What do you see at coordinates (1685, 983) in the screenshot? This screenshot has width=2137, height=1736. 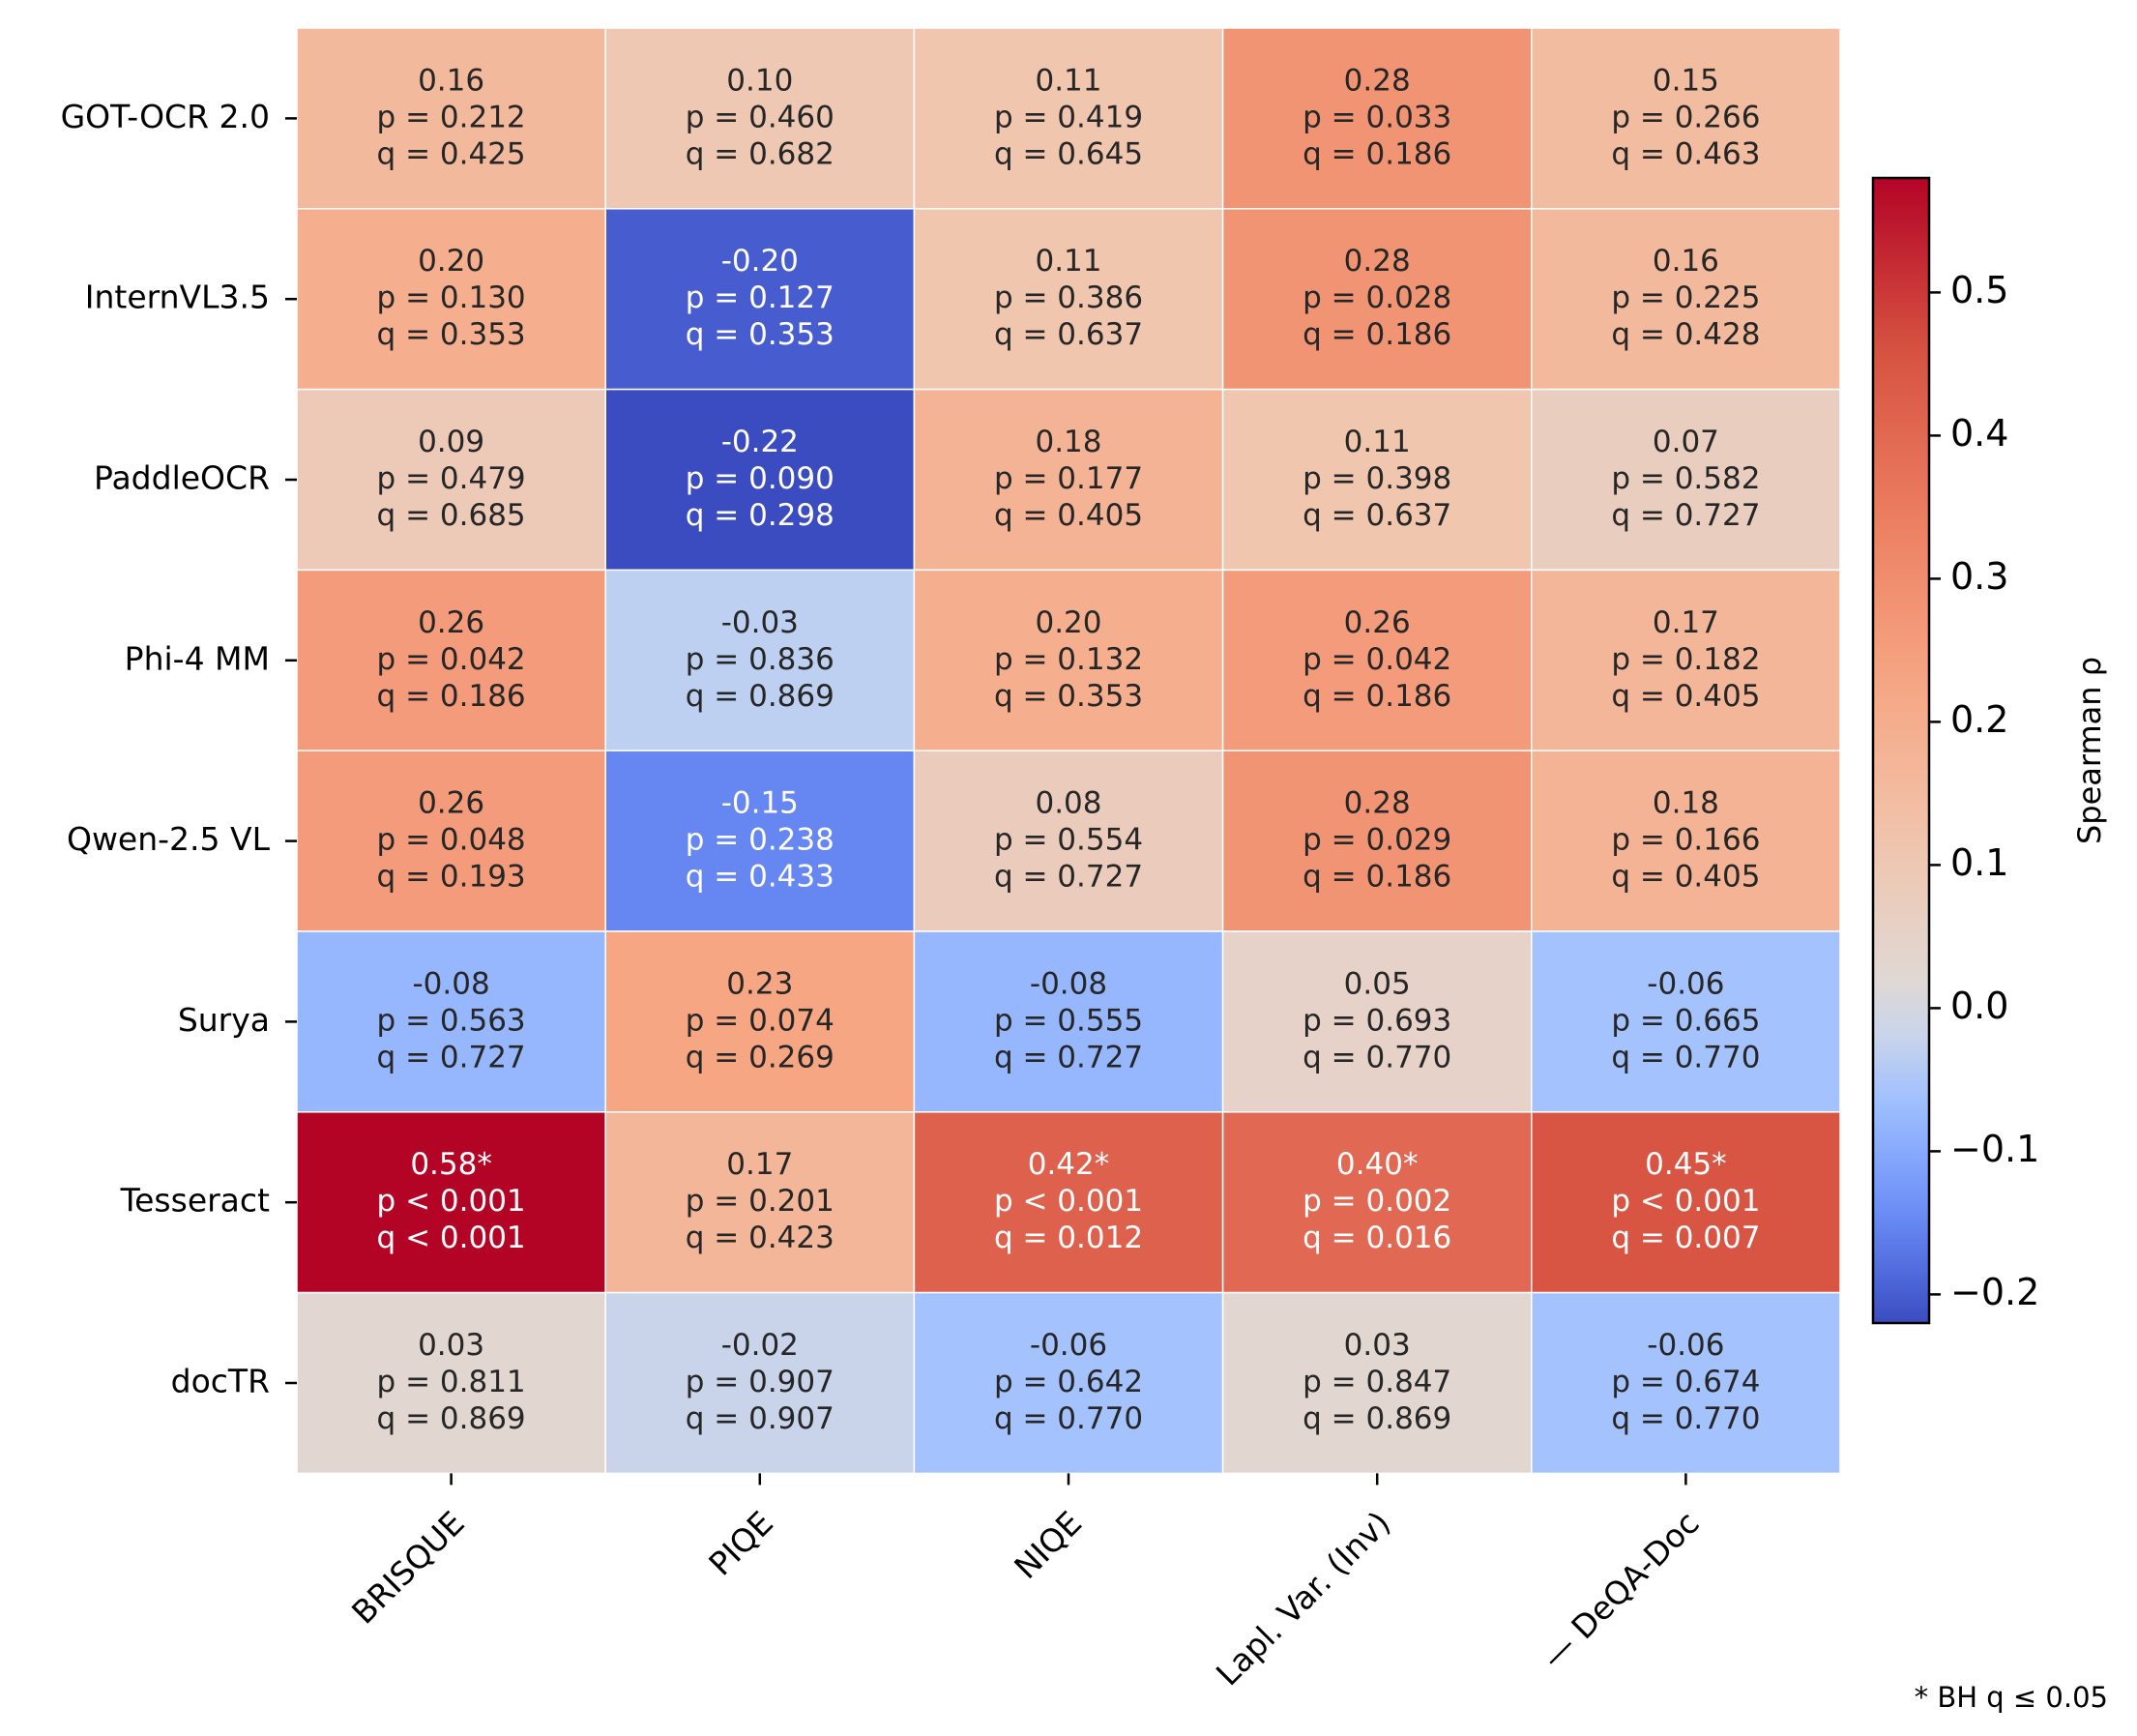 I see `cell-annotation-line: -0.06` at bounding box center [1685, 983].